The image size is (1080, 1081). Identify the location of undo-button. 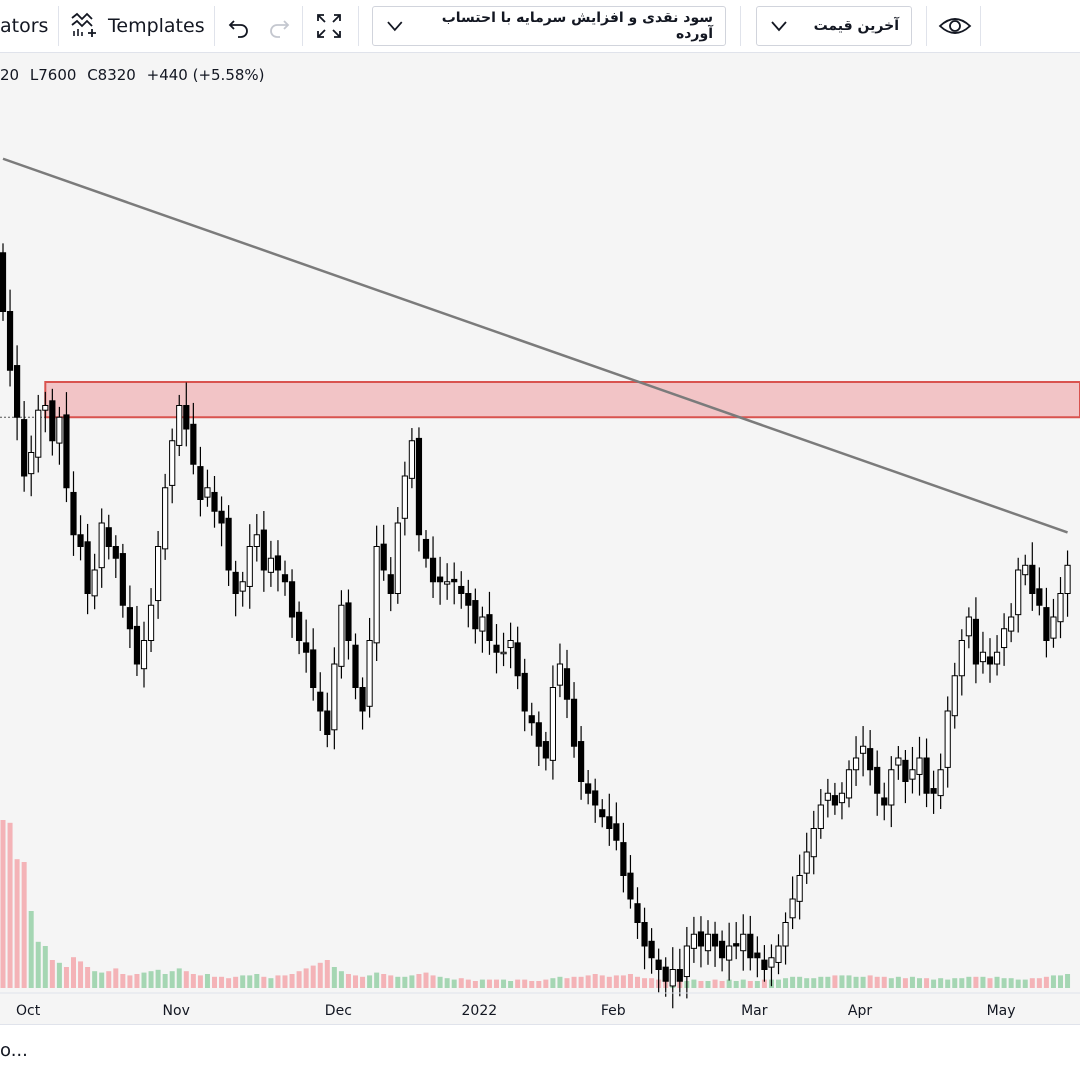
(239, 26).